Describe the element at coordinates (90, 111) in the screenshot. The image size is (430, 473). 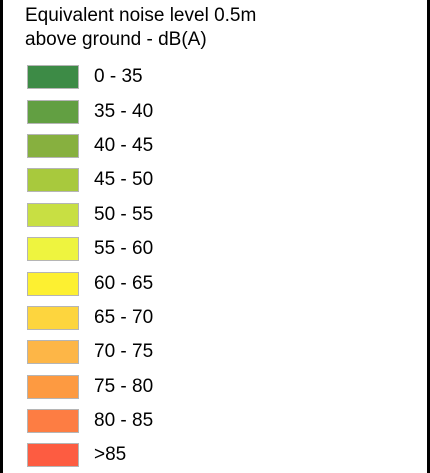
I see `legend-item: 35 - 40` at that location.